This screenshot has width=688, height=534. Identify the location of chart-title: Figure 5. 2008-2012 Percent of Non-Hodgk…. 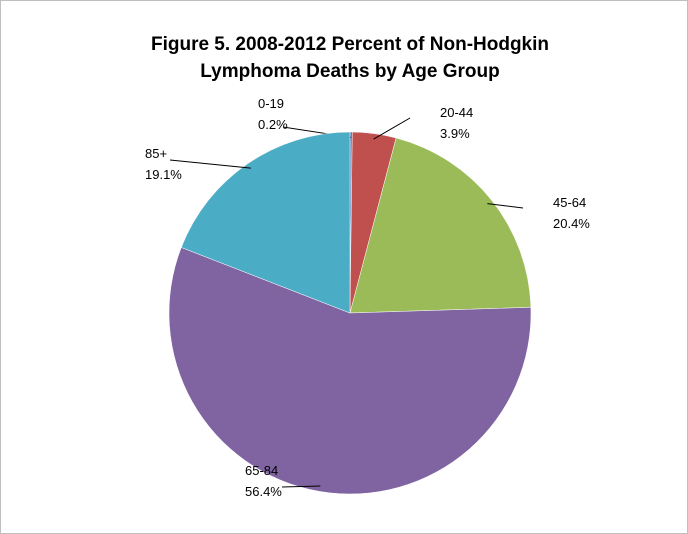
(350, 44).